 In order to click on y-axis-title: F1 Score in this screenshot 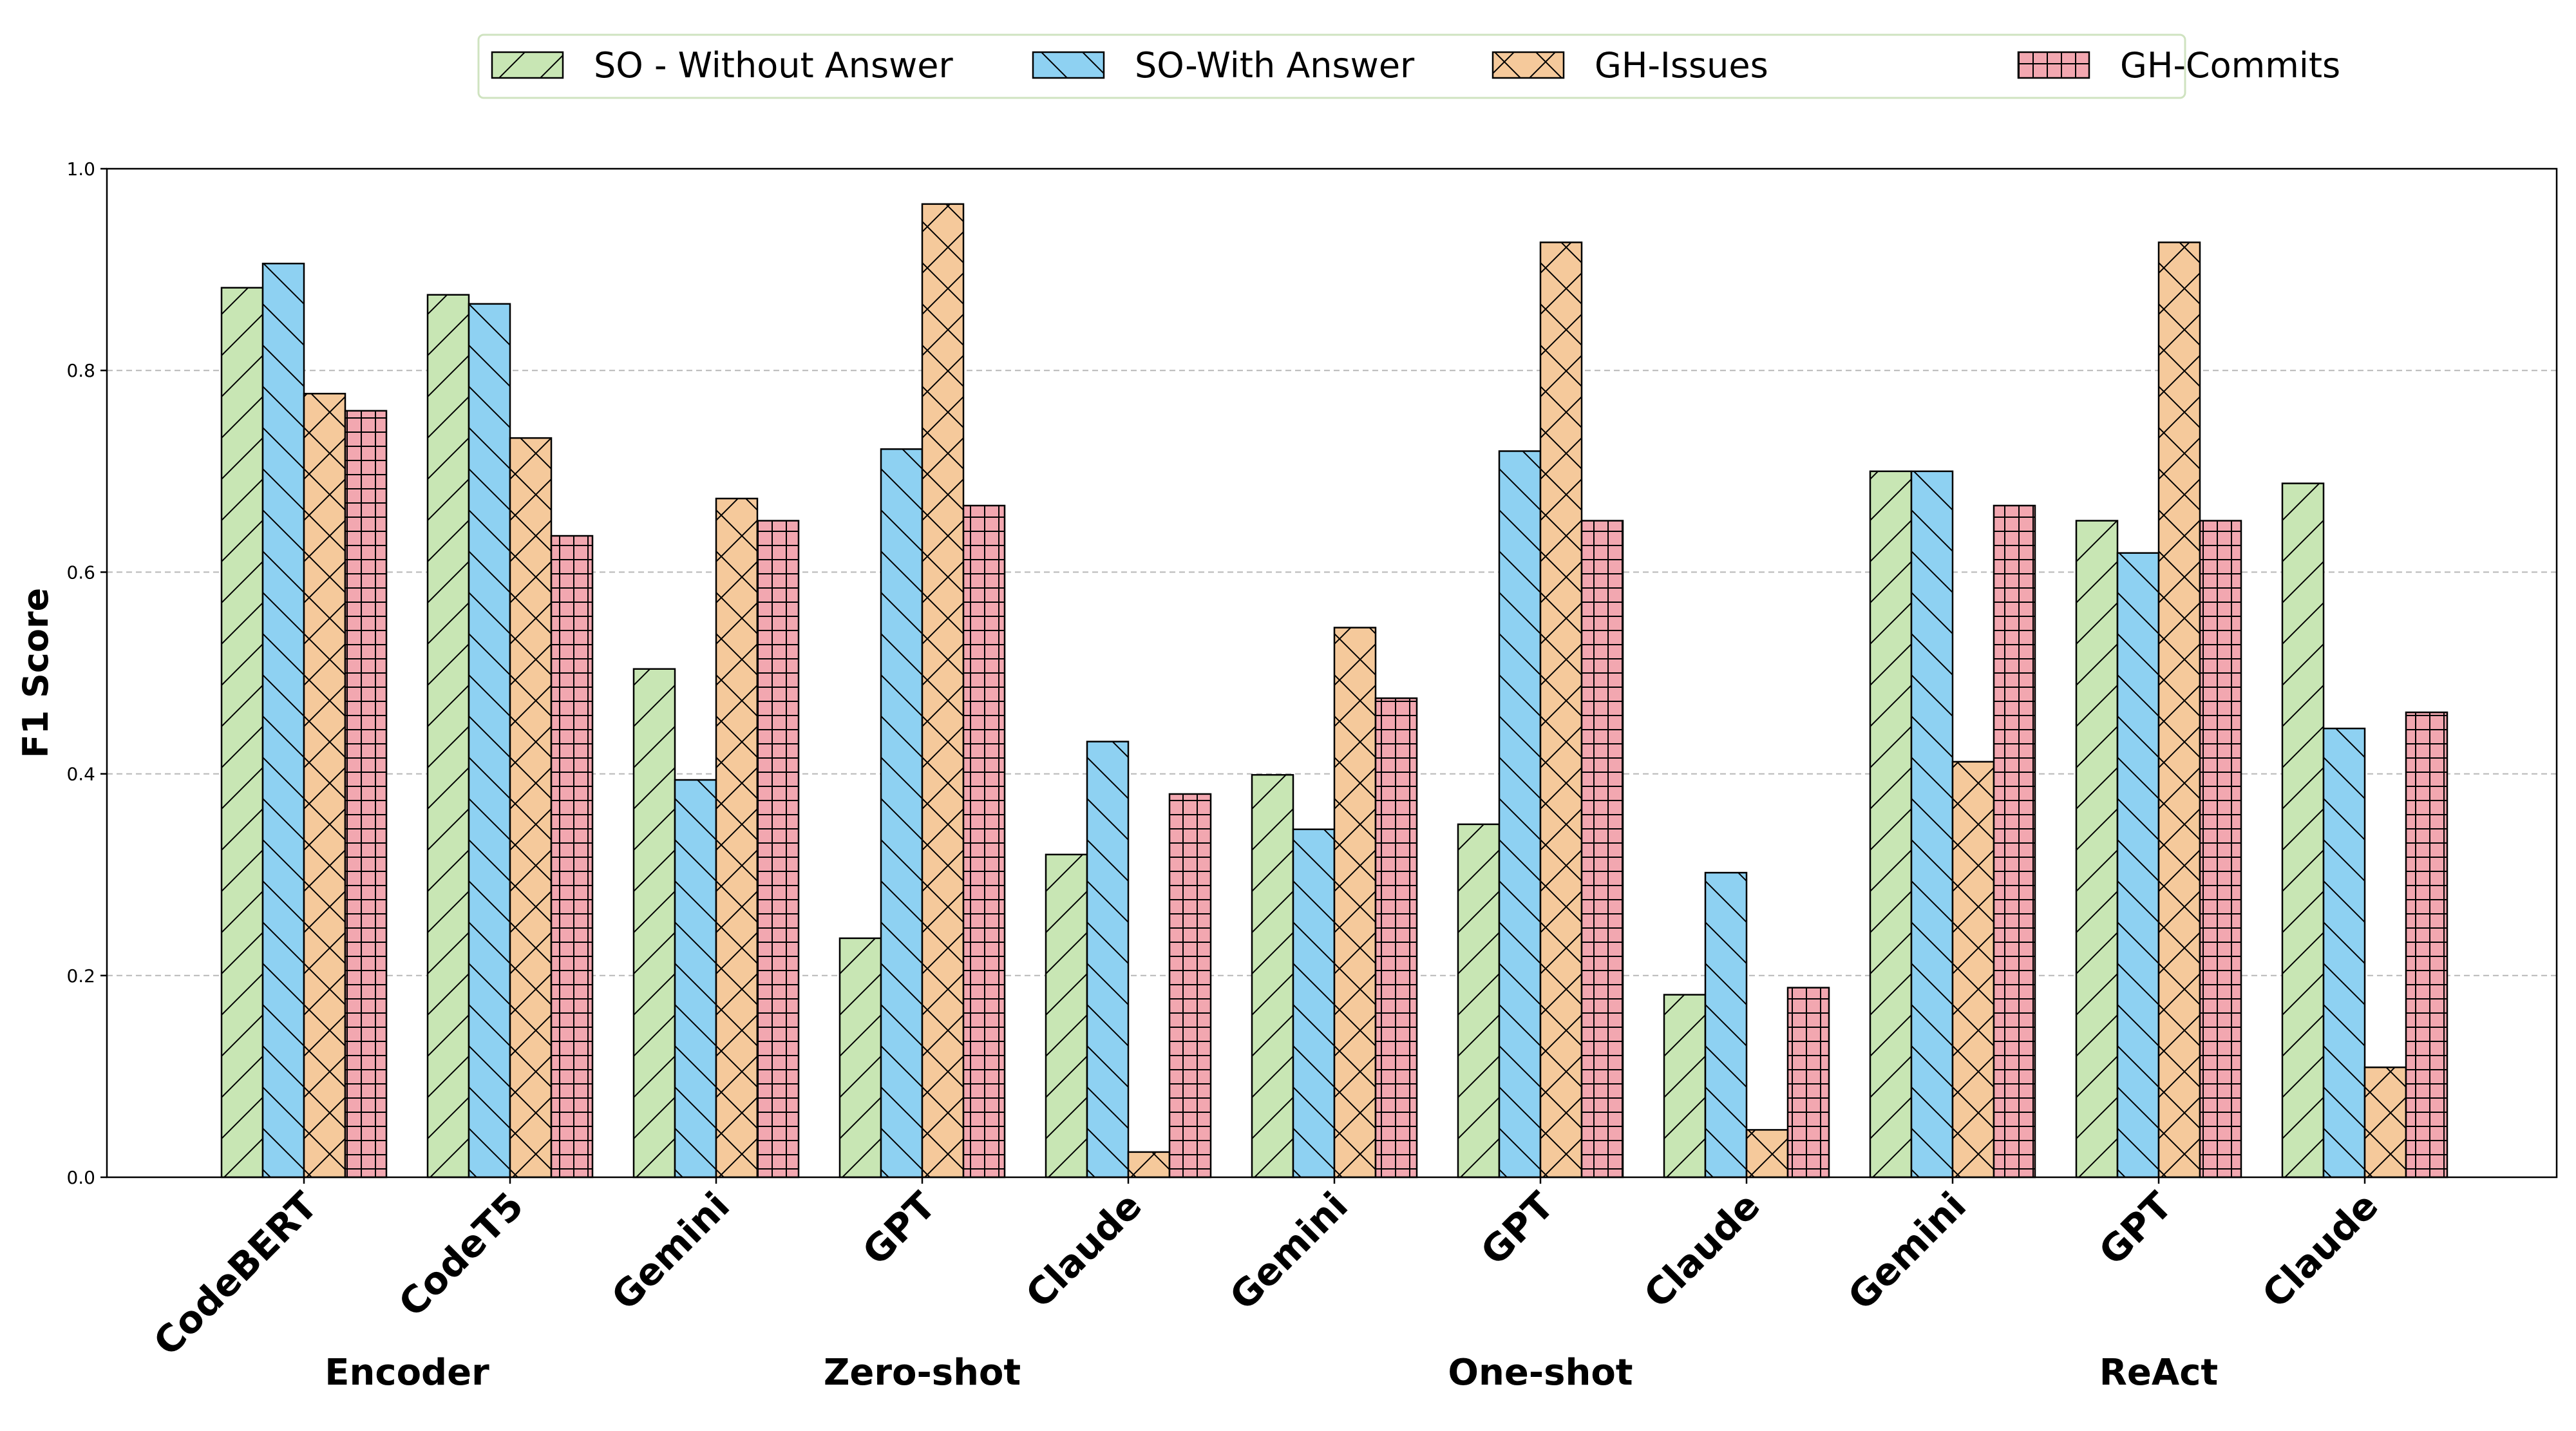, I will do `click(36, 673)`.